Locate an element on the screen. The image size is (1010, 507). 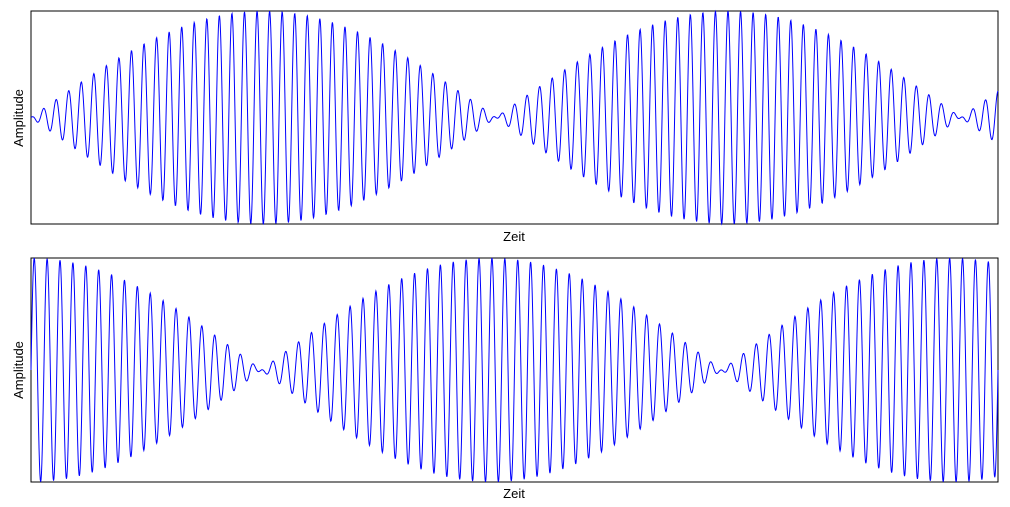
top-x-axis-label: Zeit is located at coordinates (514, 236).